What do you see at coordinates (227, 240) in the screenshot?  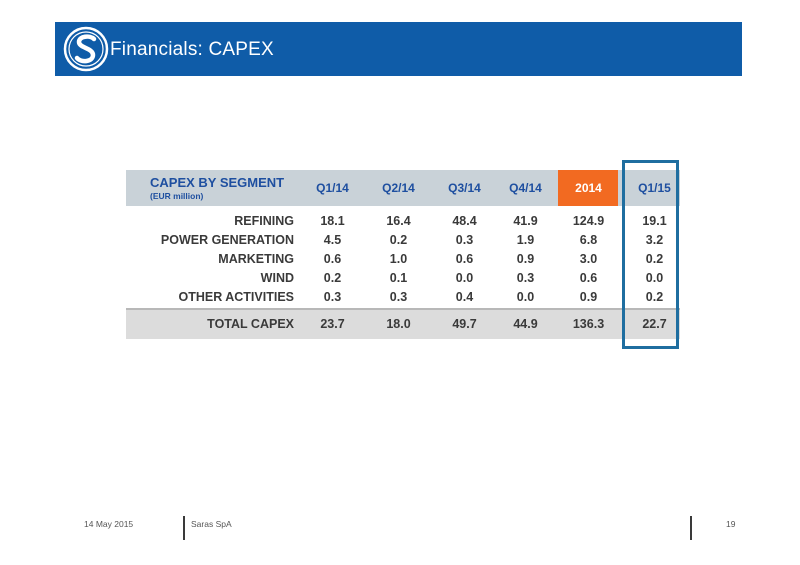 I see `row-label: POWER GENERATION` at bounding box center [227, 240].